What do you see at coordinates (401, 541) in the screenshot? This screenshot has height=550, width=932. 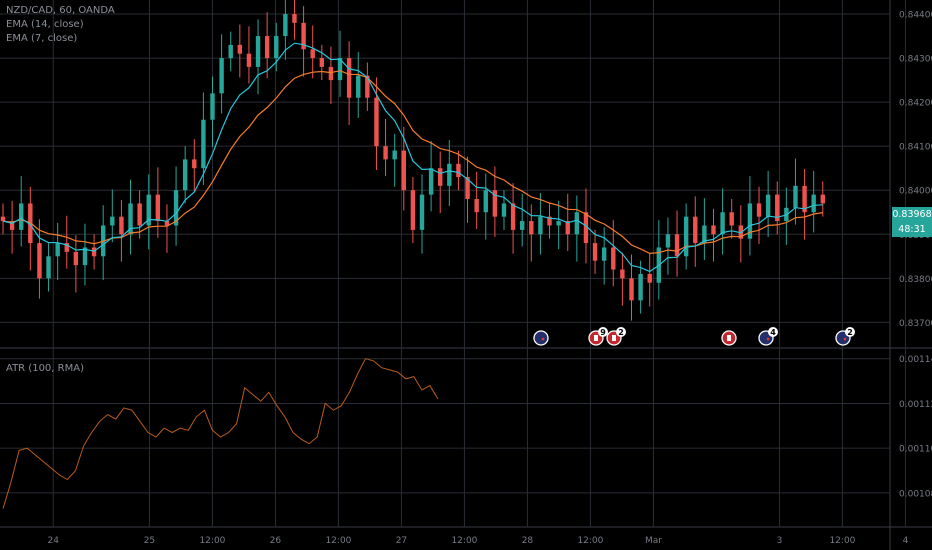 I see `time-tick-label: 27` at bounding box center [401, 541].